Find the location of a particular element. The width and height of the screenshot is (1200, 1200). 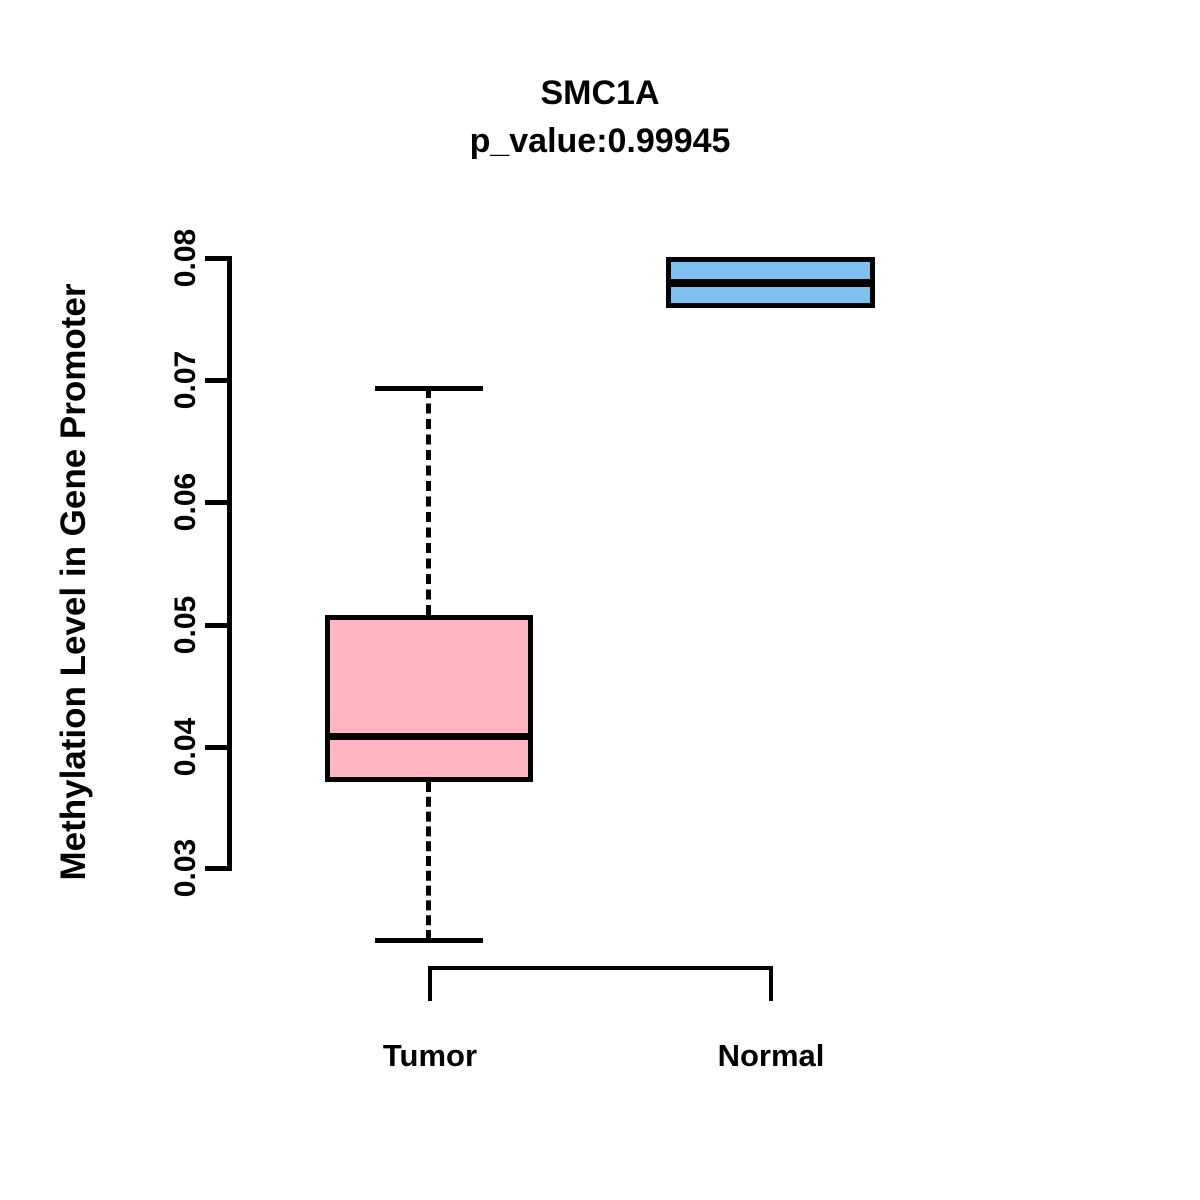

y-axis-label-0.08: 0.08 is located at coordinates (185, 258).